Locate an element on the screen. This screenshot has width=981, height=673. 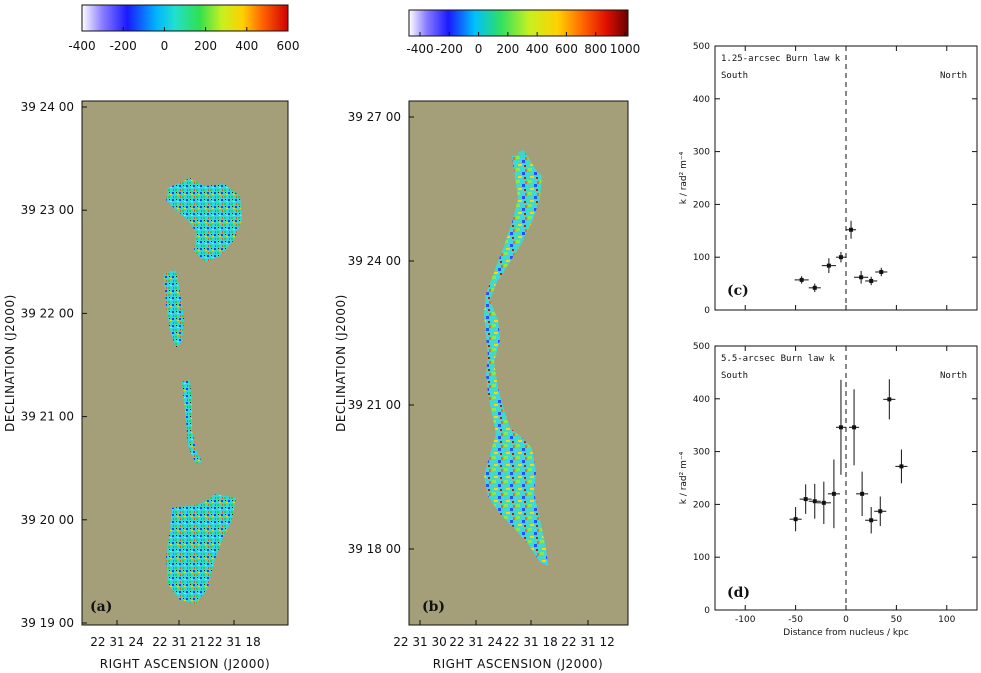
ra-b-tick-label: 22 31 30 is located at coordinates (419, 642).